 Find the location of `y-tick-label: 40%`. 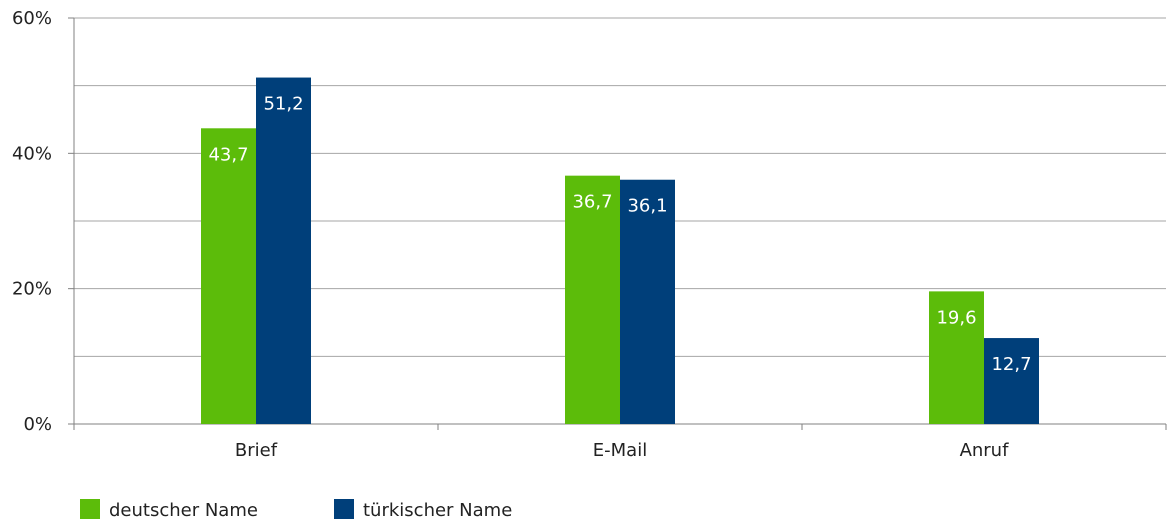

y-tick-label: 40% is located at coordinates (32, 153).